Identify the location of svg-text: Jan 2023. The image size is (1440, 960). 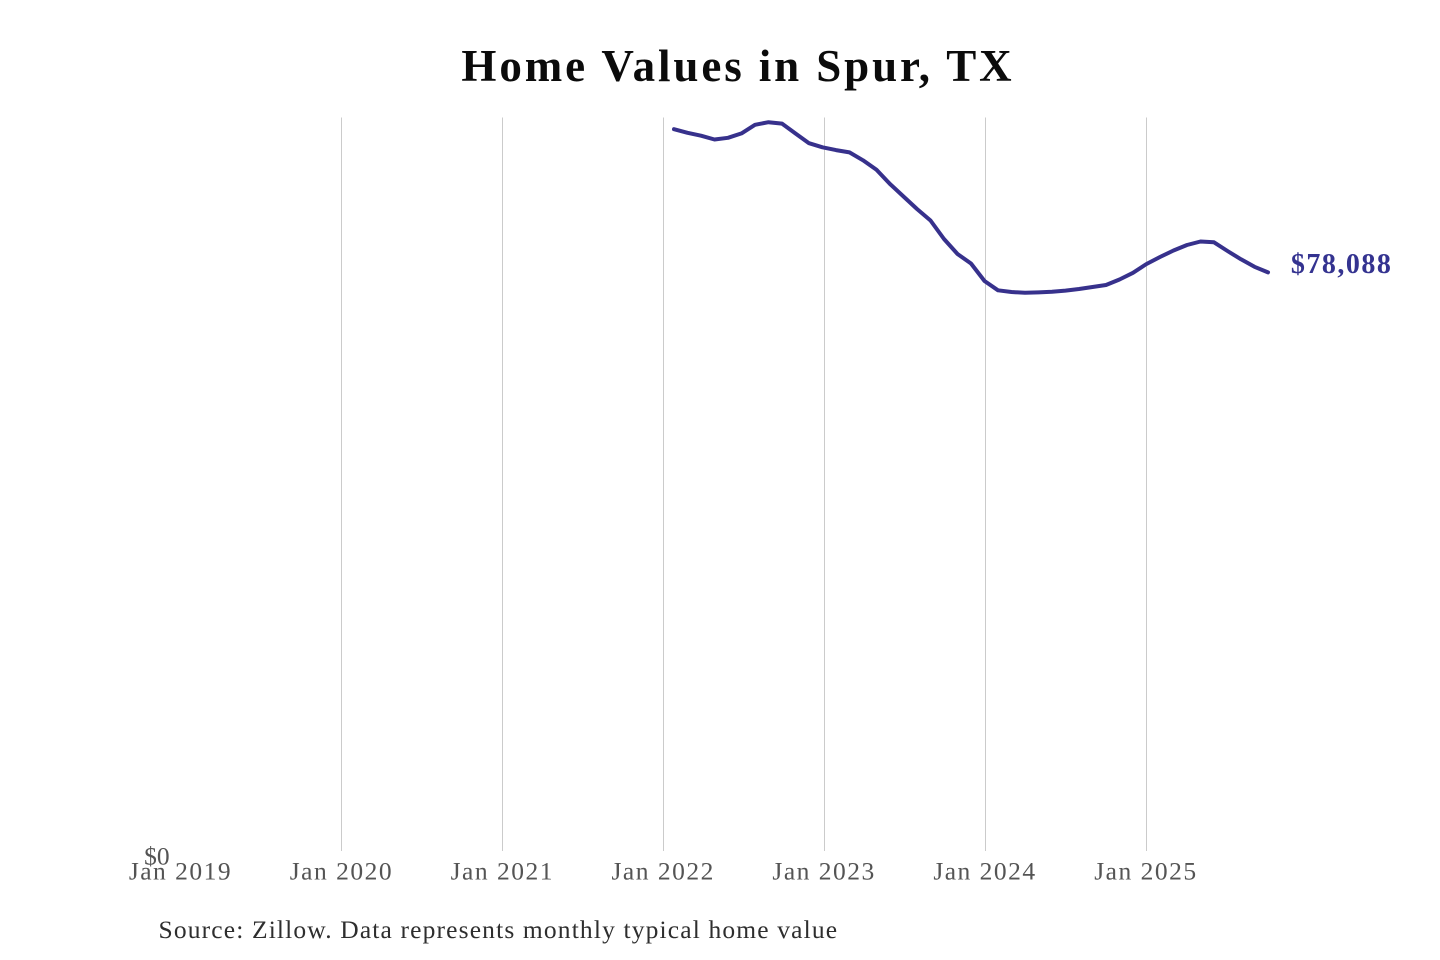
(823, 871).